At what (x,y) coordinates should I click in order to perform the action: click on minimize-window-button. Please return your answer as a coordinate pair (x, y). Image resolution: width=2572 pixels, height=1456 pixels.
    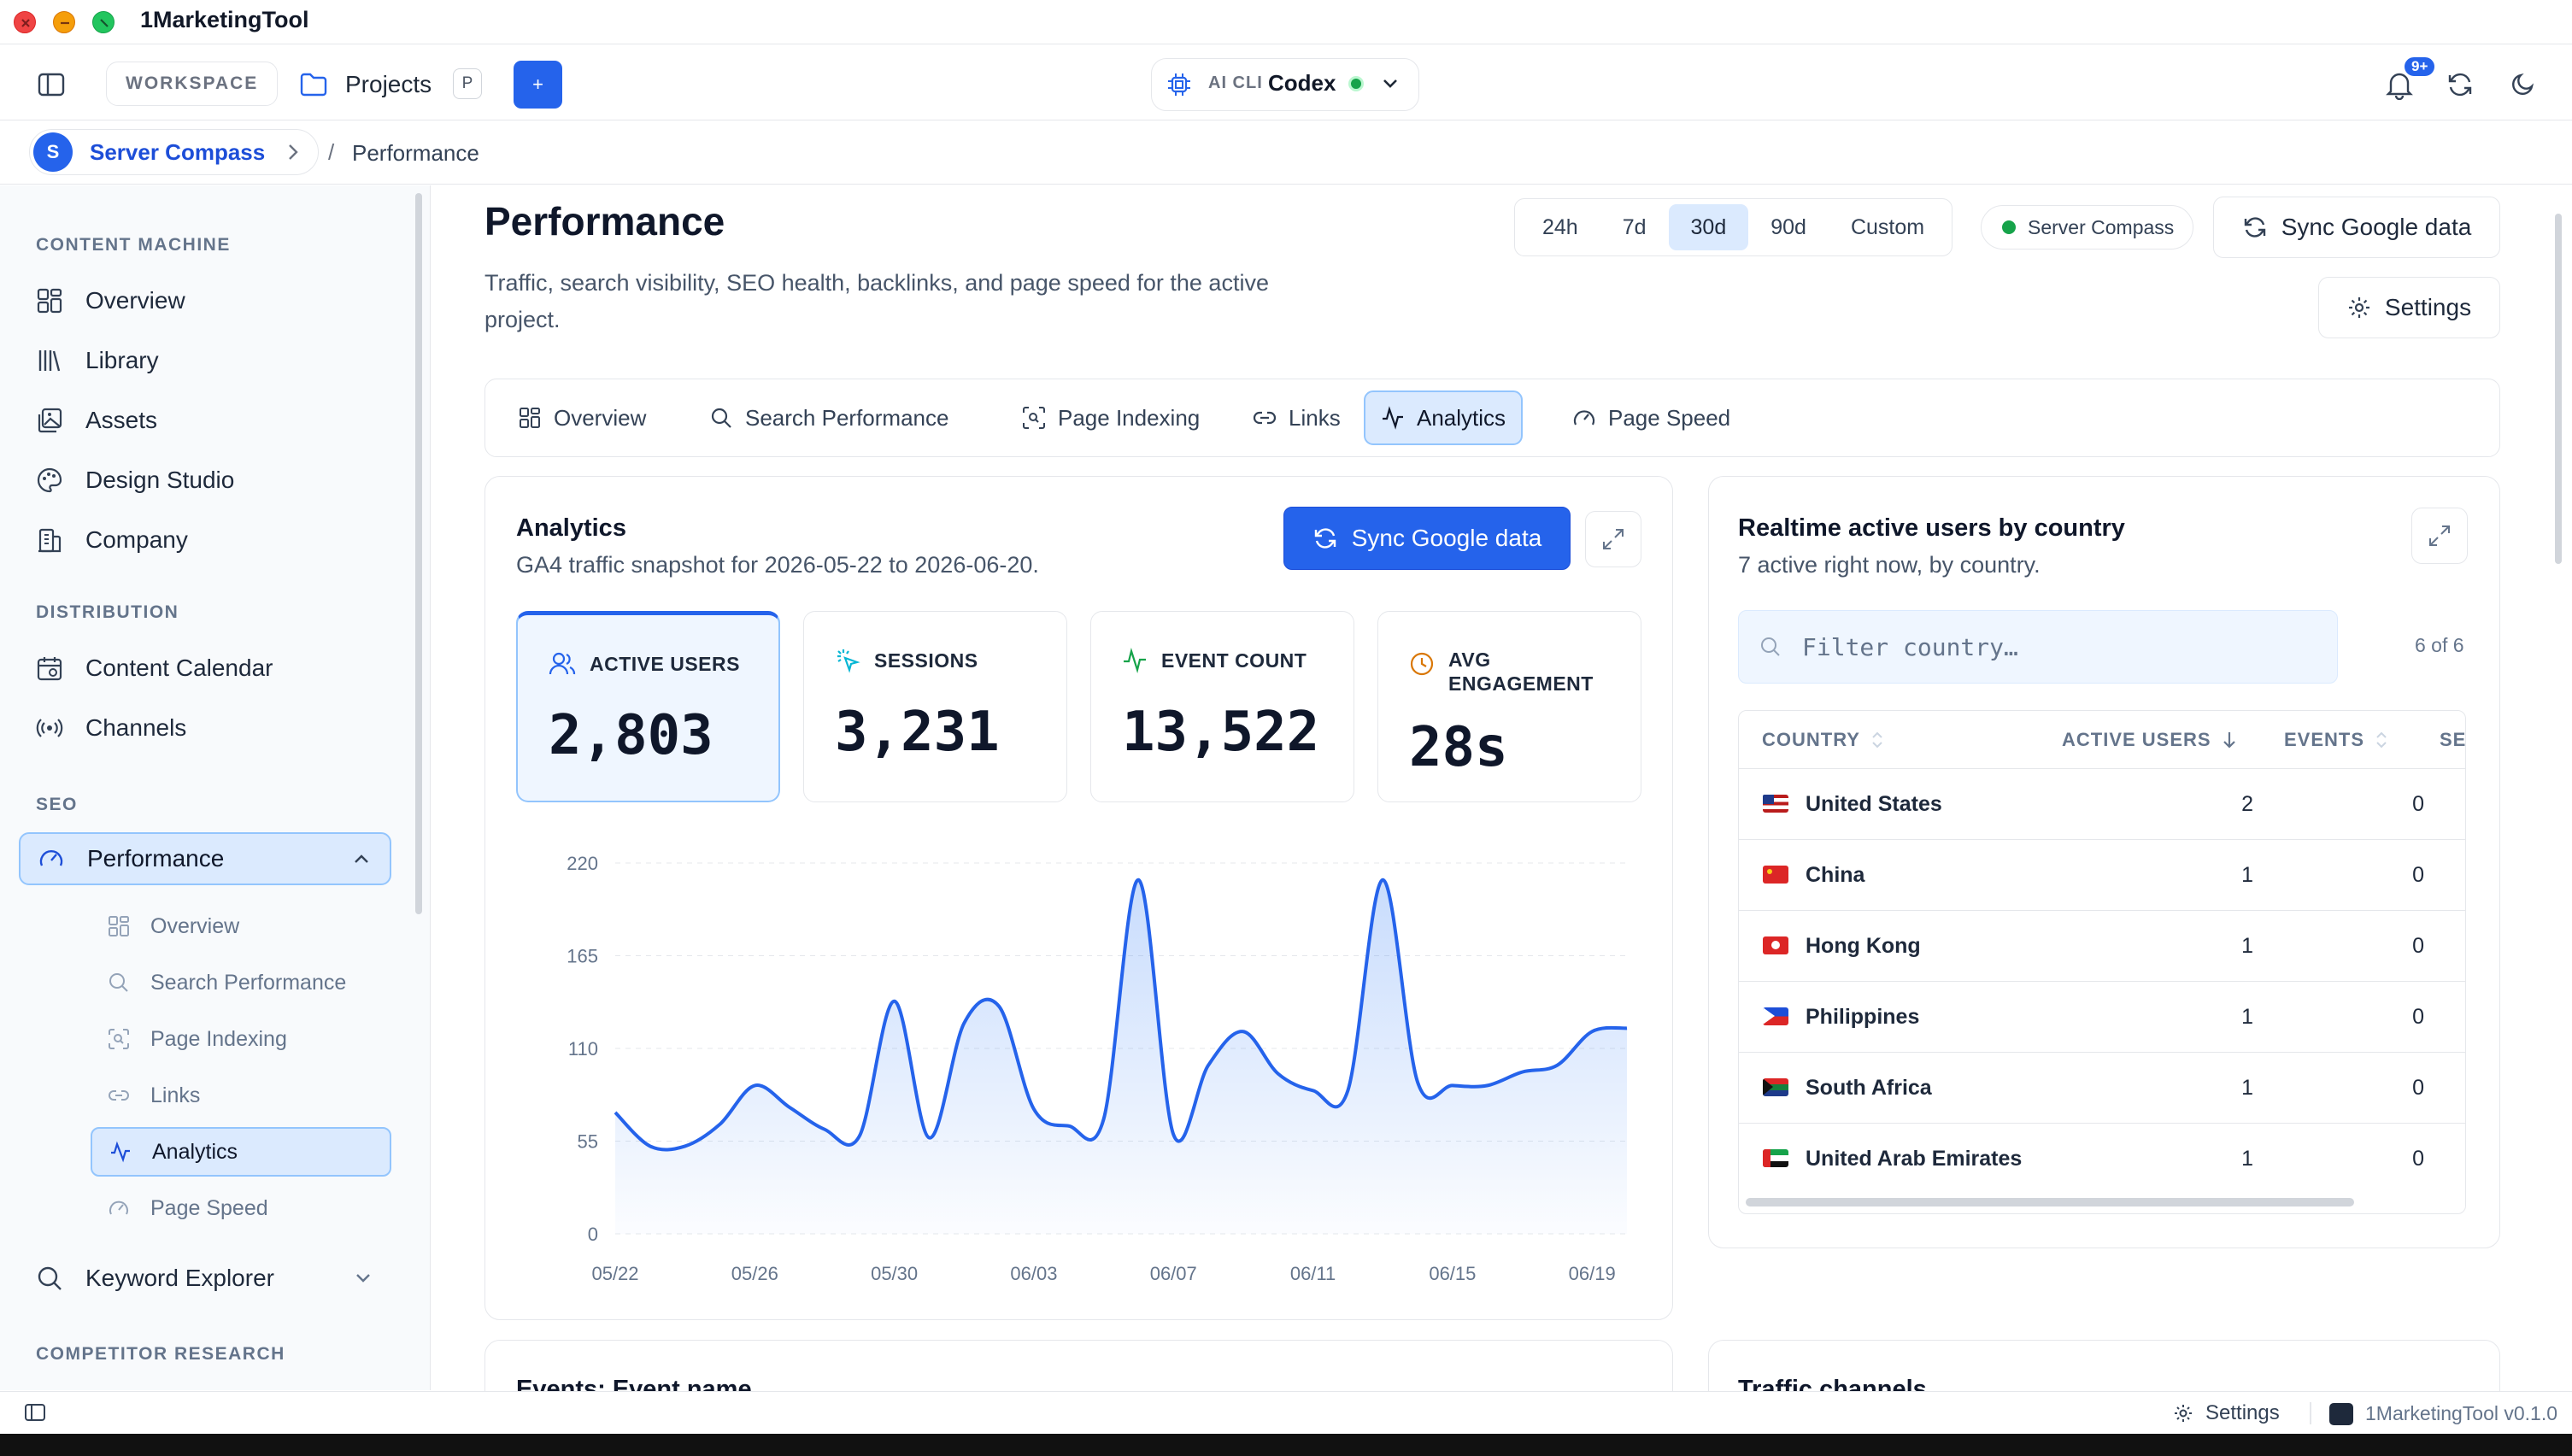
    Looking at the image, I should click on (64, 22).